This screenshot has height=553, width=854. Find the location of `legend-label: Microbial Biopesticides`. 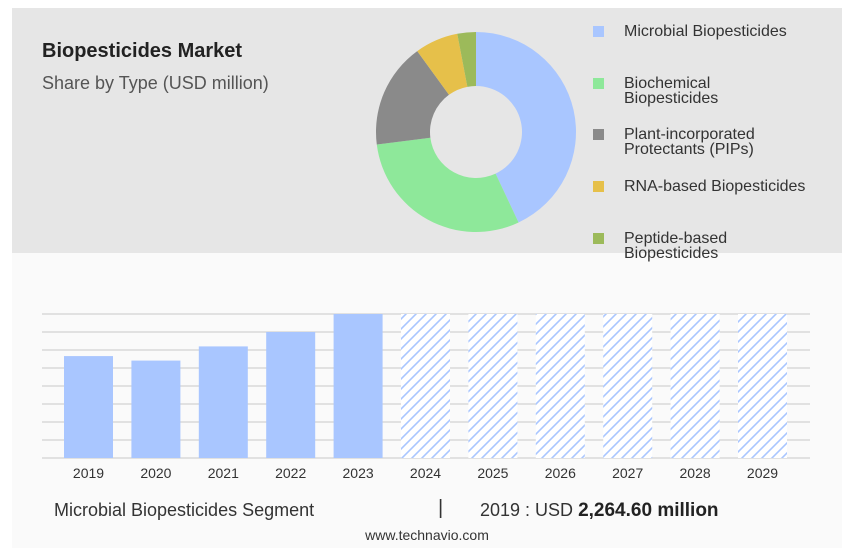

legend-label: Microbial Biopesticides is located at coordinates (705, 31).